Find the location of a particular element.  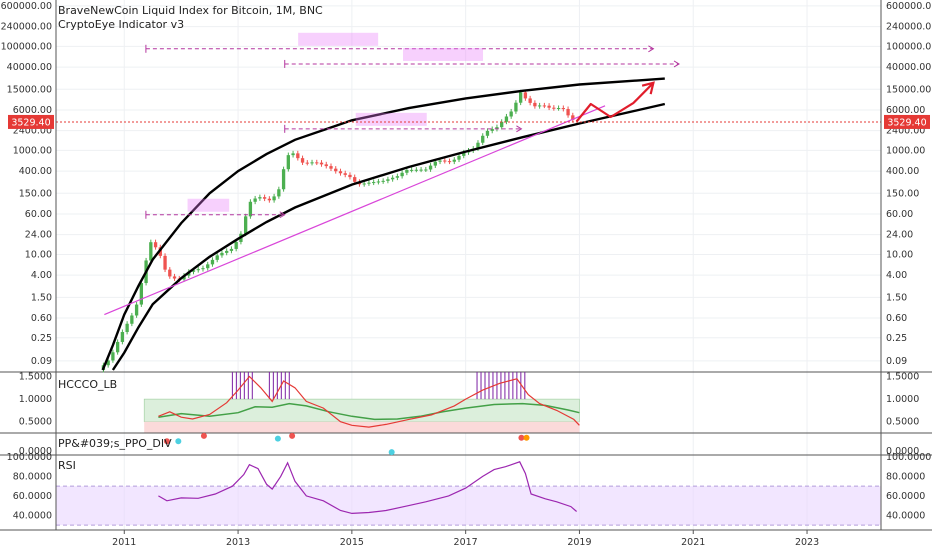

current-price-badge-right is located at coordinates (907, 121).